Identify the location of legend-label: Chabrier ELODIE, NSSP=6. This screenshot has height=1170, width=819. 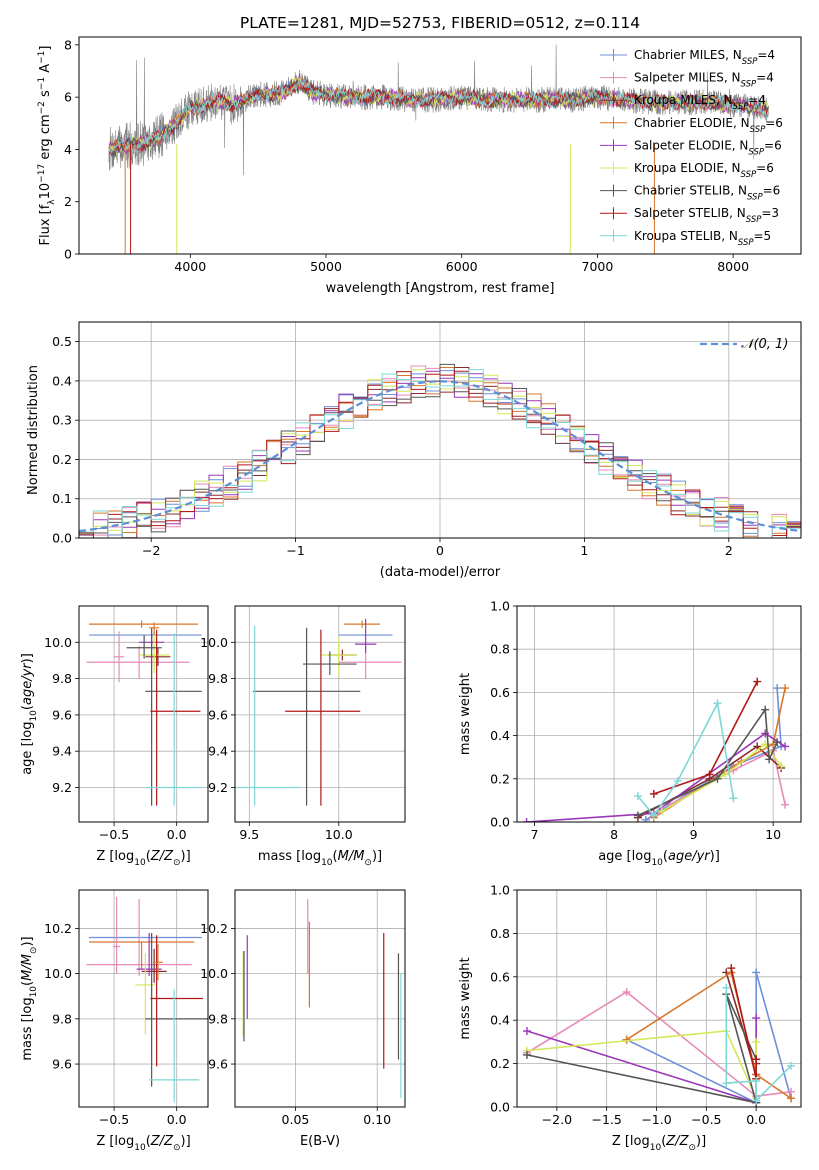
(708, 125).